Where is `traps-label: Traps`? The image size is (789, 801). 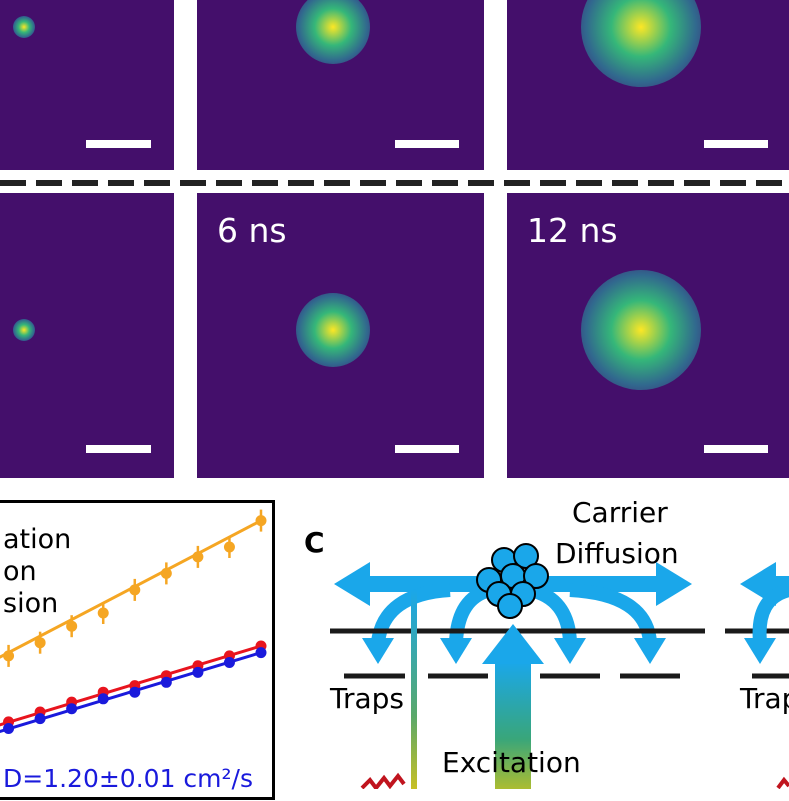 traps-label: Traps is located at coordinates (366, 698).